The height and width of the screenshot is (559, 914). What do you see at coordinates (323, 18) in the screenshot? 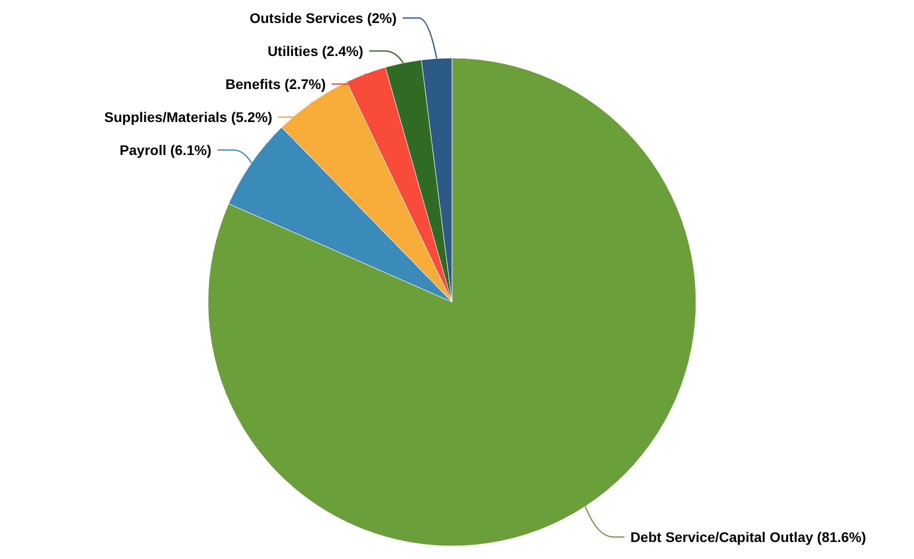
I see `slice-label: Outside Services (2%)` at bounding box center [323, 18].